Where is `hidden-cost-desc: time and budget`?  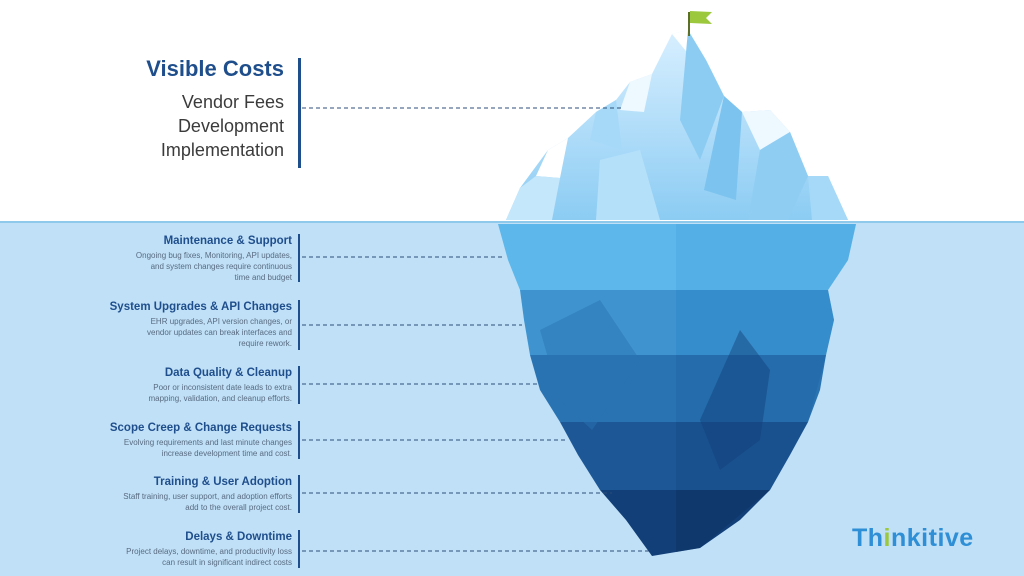
hidden-cost-desc: time and budget is located at coordinates (263, 277).